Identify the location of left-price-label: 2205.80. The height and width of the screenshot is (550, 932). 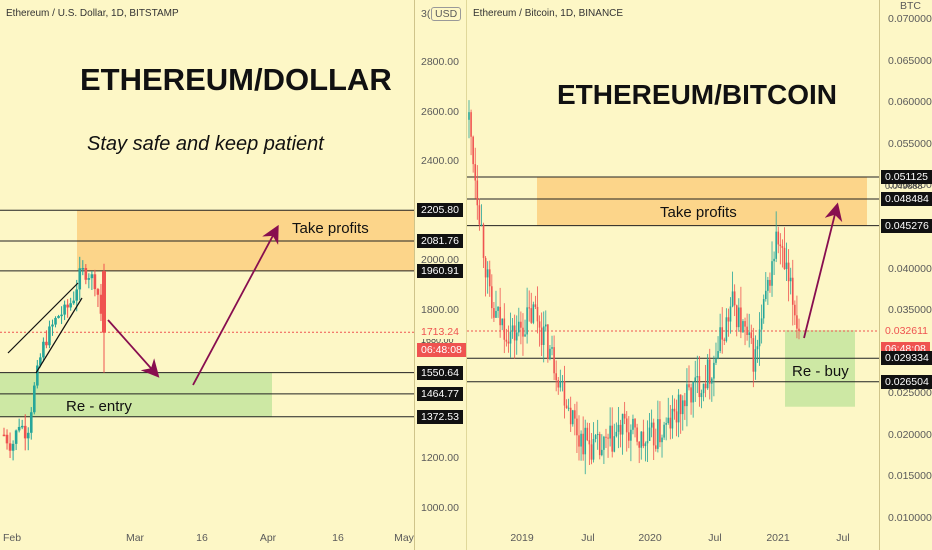
(440, 210).